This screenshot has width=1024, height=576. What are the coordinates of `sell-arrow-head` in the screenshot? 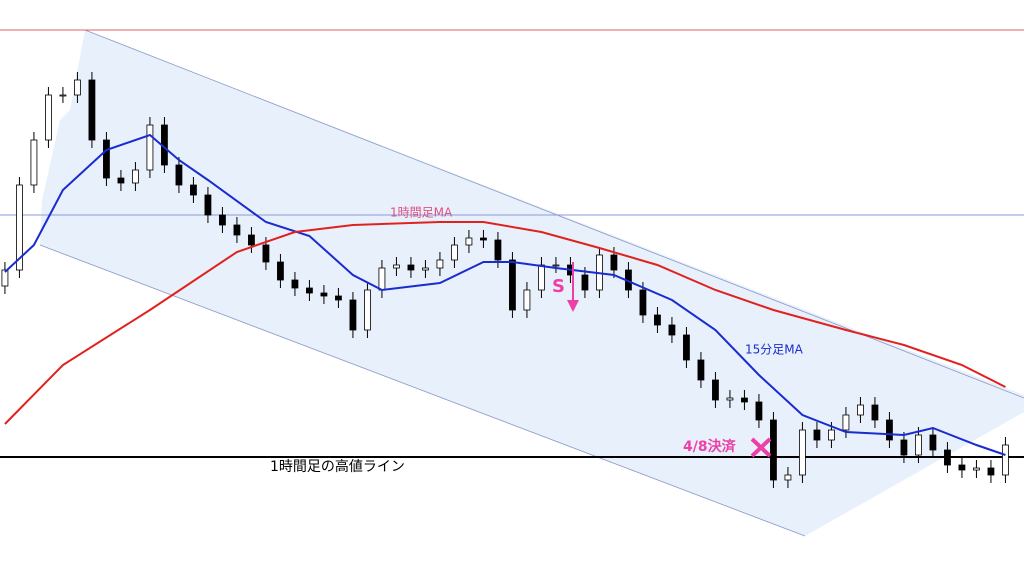 It's located at (573, 306).